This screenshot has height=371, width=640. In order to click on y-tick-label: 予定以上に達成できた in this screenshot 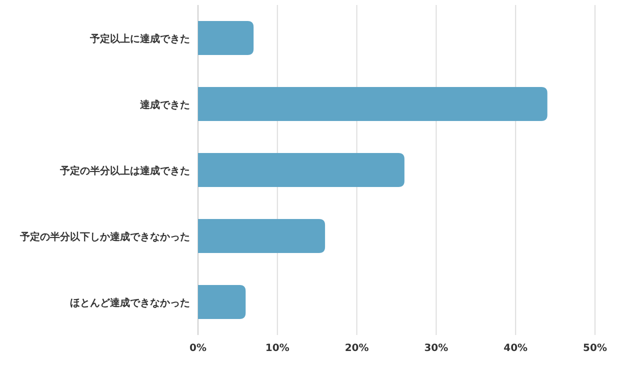, I will do `click(139, 39)`.